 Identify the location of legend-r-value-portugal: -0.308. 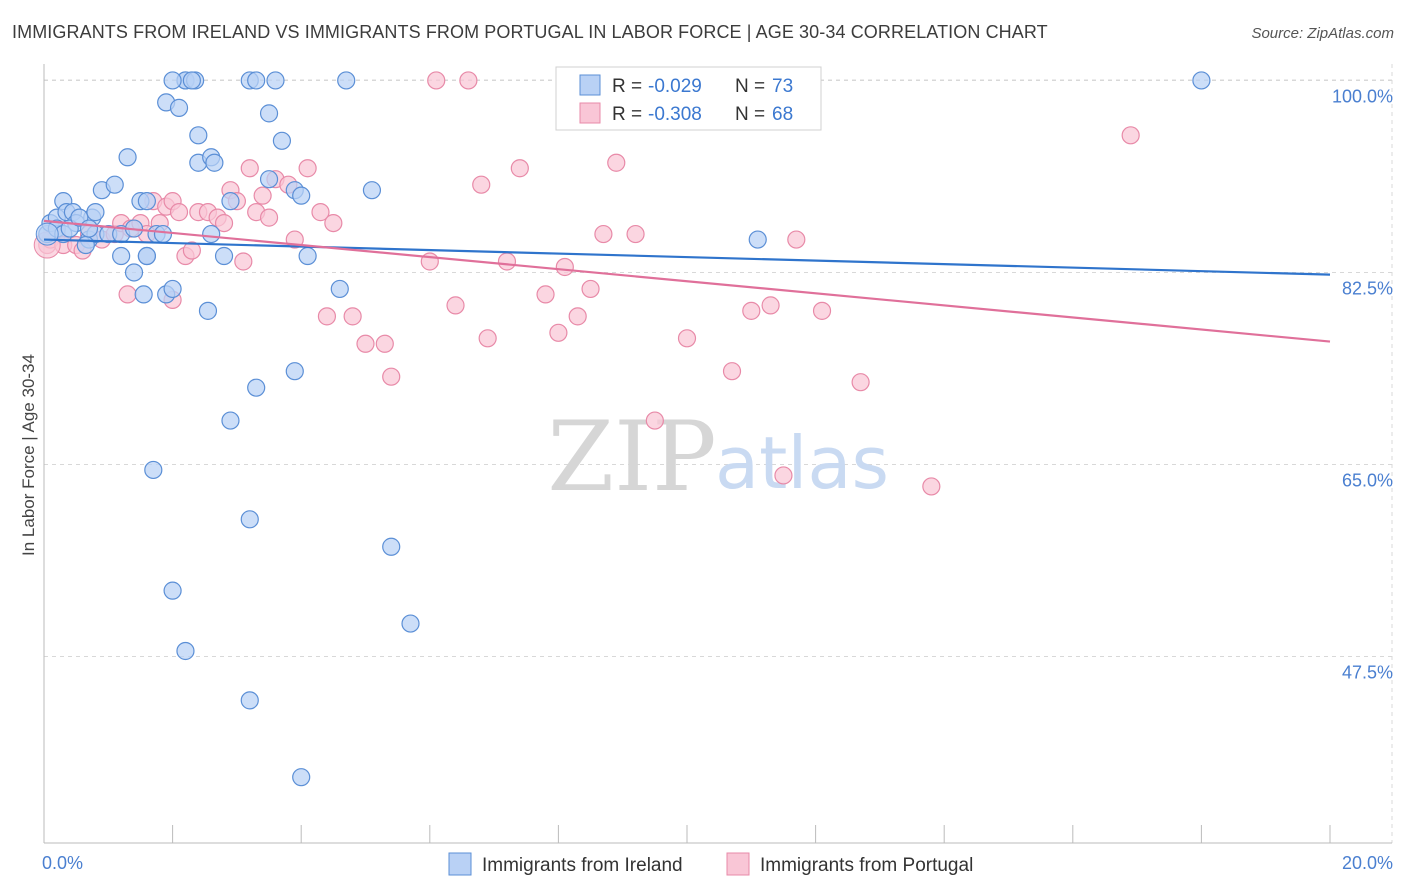
(675, 114).